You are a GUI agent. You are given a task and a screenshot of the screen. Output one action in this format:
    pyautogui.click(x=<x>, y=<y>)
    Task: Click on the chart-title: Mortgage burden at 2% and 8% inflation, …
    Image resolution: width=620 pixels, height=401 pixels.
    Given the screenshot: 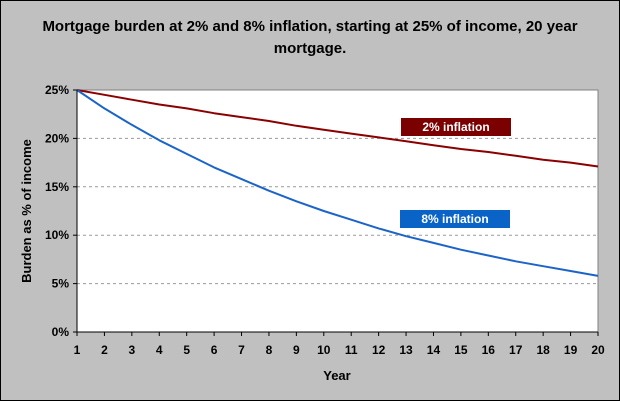 What is the action you would take?
    pyautogui.click(x=310, y=37)
    